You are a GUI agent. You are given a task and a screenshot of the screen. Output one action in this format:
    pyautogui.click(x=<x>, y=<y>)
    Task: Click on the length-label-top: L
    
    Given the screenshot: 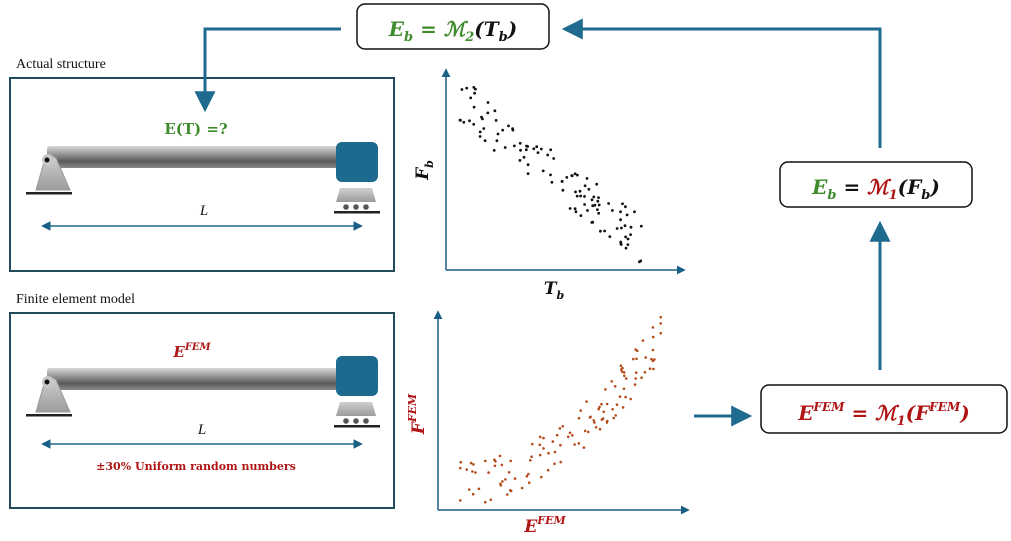 What is the action you would take?
    pyautogui.click(x=203, y=211)
    